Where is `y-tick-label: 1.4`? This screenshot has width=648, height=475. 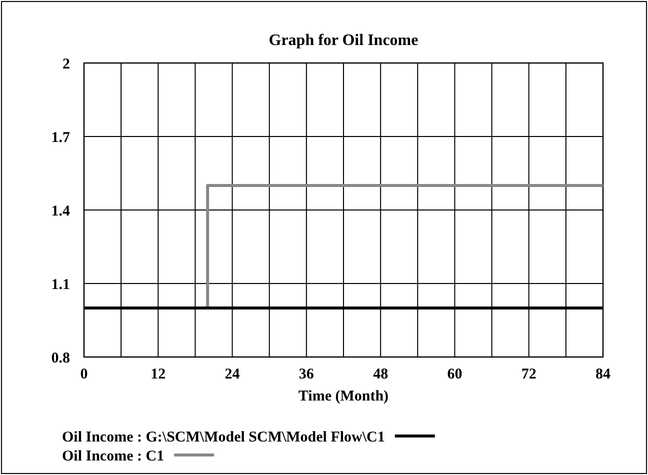 y-tick-label: 1.4 is located at coordinates (60, 211).